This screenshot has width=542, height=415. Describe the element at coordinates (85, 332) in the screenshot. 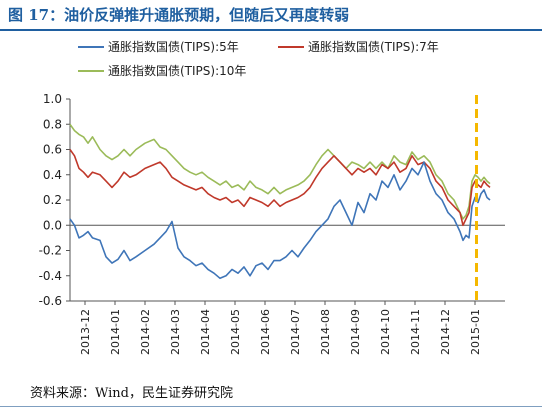

I see `x-tick-label: 2013-12` at that location.